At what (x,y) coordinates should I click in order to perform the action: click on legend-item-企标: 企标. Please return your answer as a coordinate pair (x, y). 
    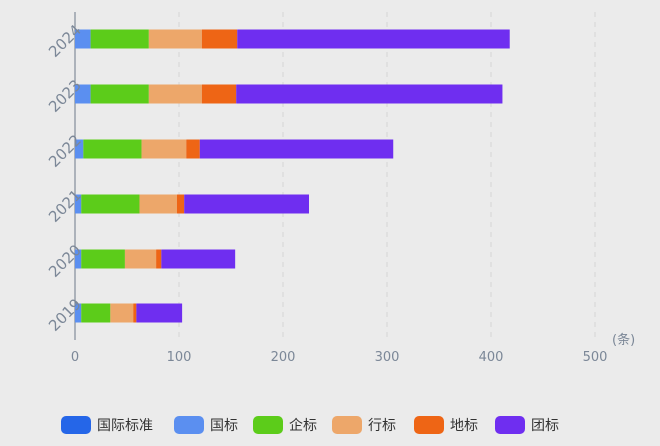
    Looking at the image, I should click on (285, 425).